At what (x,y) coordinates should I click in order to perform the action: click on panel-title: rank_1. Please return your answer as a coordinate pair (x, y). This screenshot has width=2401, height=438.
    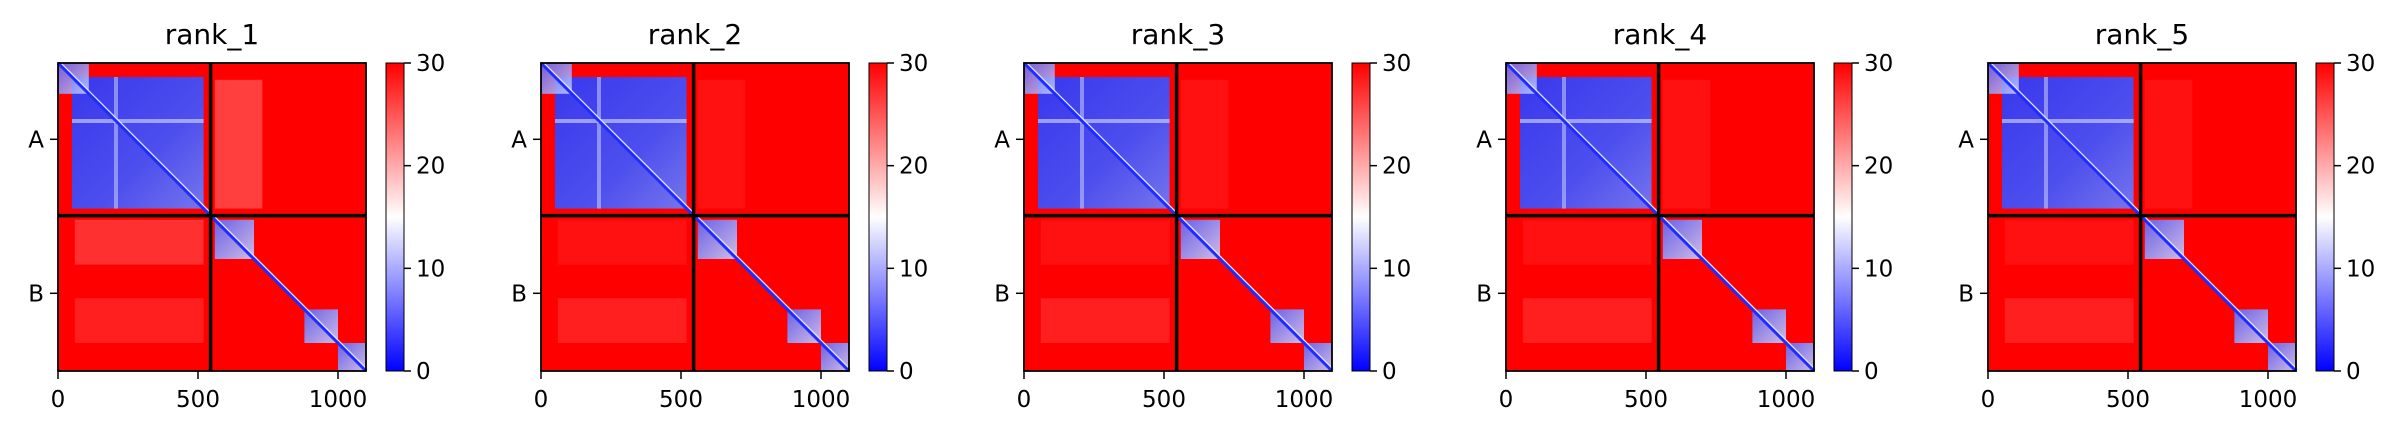
    Looking at the image, I should click on (212, 34).